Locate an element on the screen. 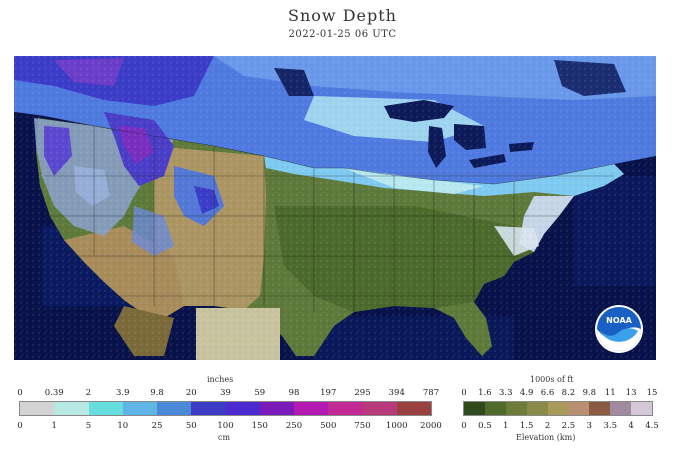 This screenshot has width=685, height=461. snow-tick-label: 5 is located at coordinates (88, 426).